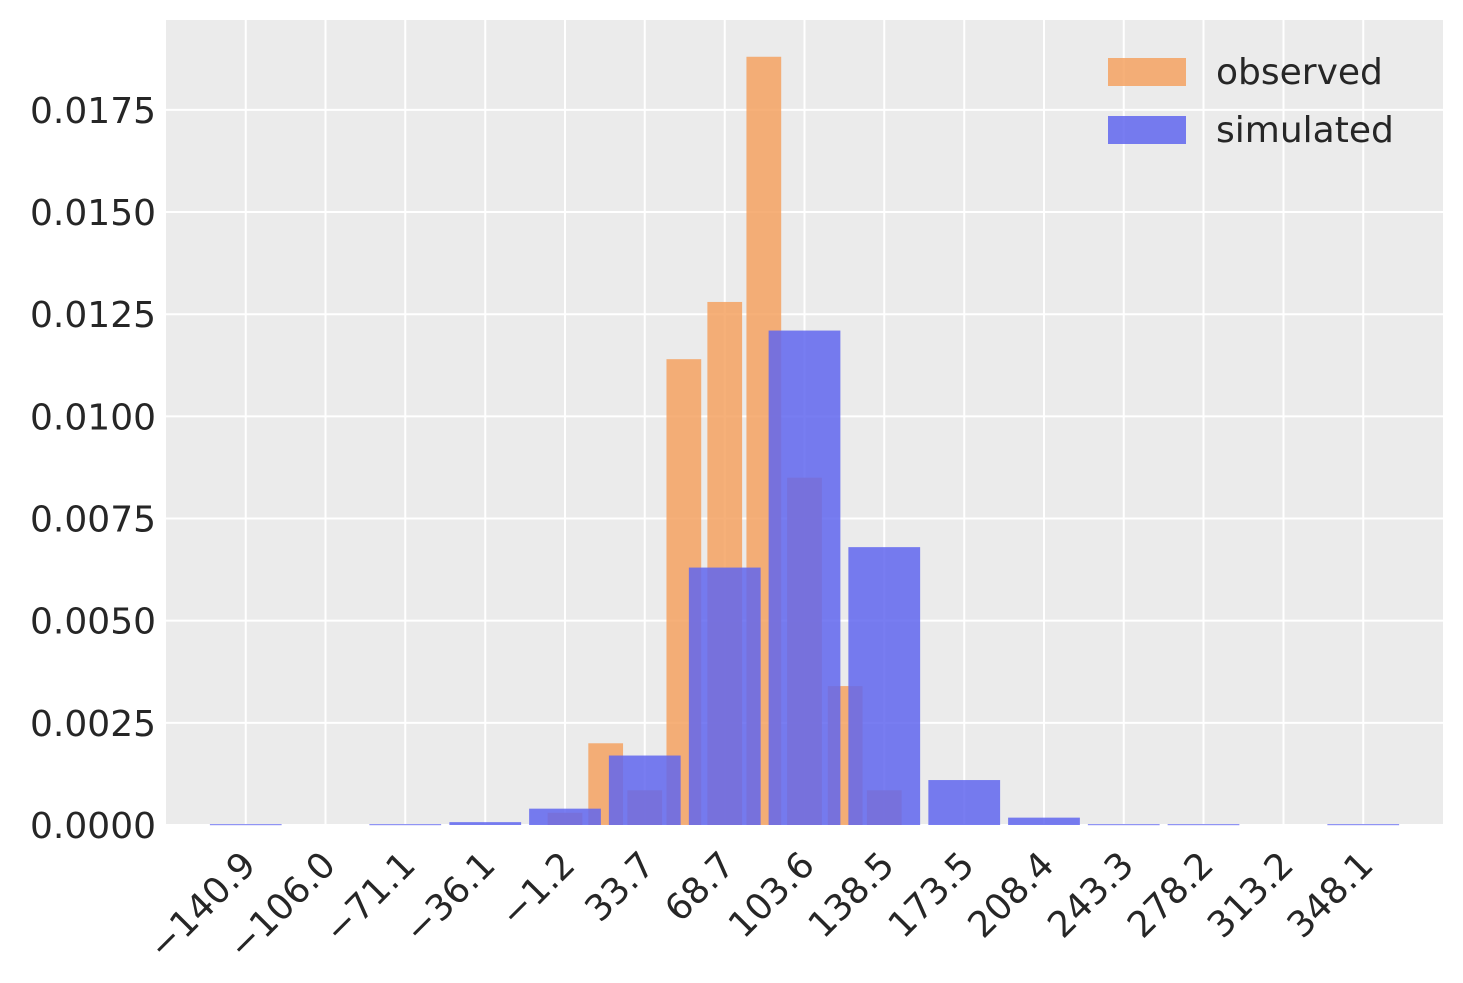 This screenshot has width=1463, height=983. Describe the element at coordinates (538, 889) in the screenshot. I see `x-tick-label: −1.2` at that location.